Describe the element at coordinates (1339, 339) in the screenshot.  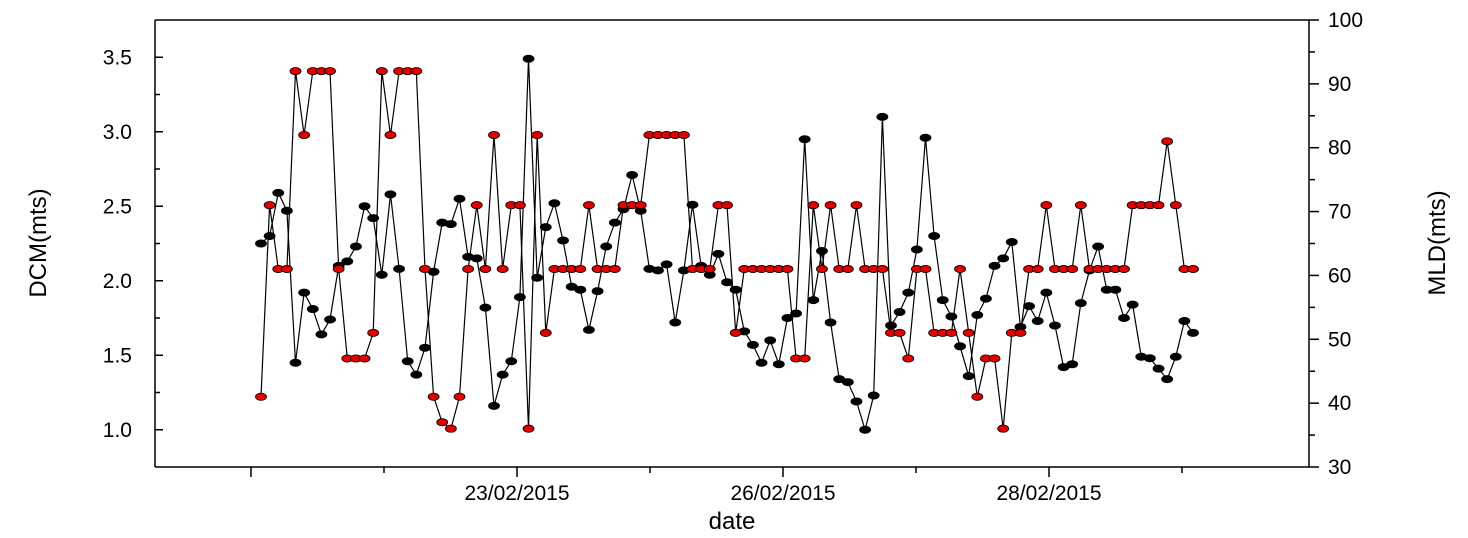
I see `right-tick-label: 50` at that location.